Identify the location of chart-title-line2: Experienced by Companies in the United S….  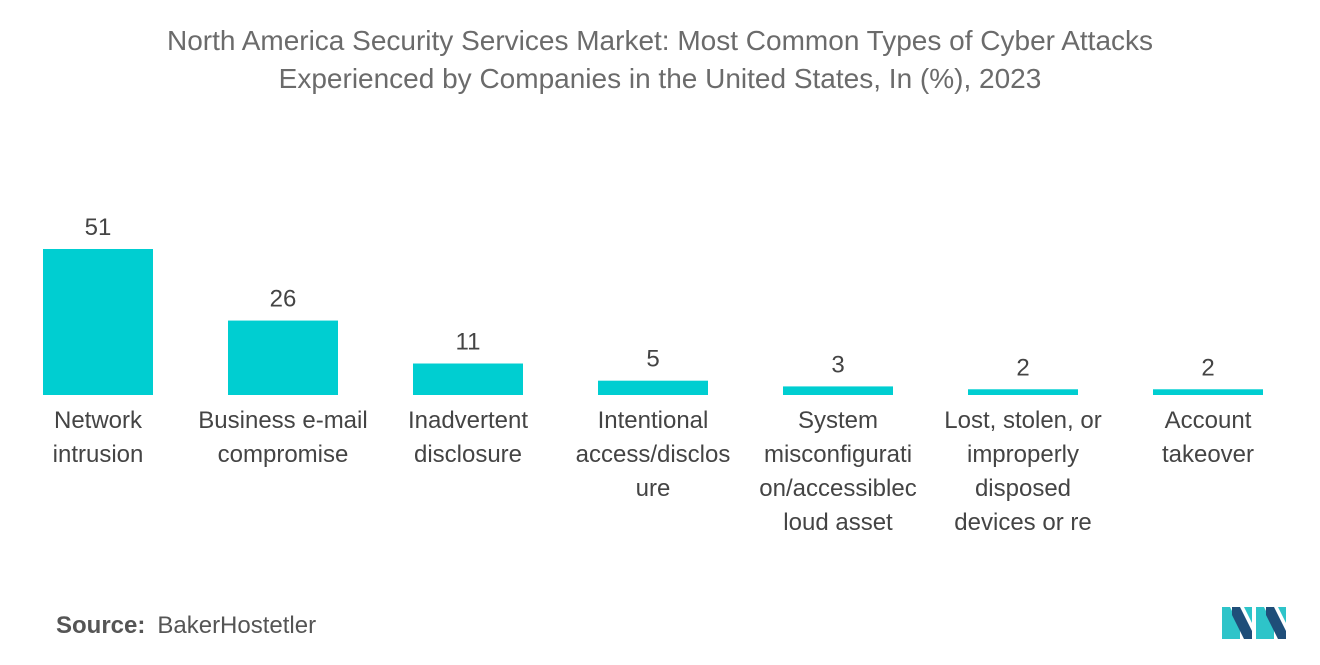
(660, 78).